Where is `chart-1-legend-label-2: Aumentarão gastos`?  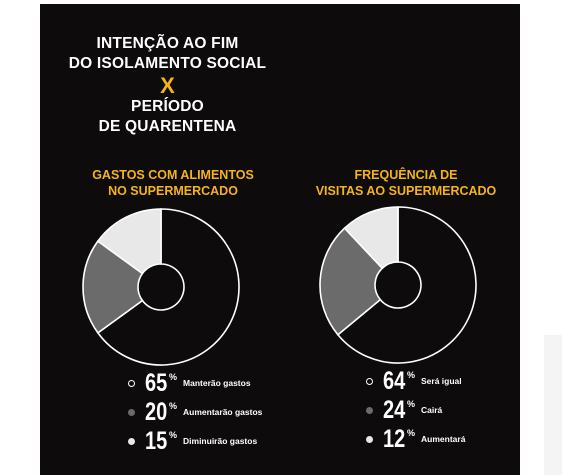
chart-1-legend-label-2: Aumentarão gastos is located at coordinates (223, 412).